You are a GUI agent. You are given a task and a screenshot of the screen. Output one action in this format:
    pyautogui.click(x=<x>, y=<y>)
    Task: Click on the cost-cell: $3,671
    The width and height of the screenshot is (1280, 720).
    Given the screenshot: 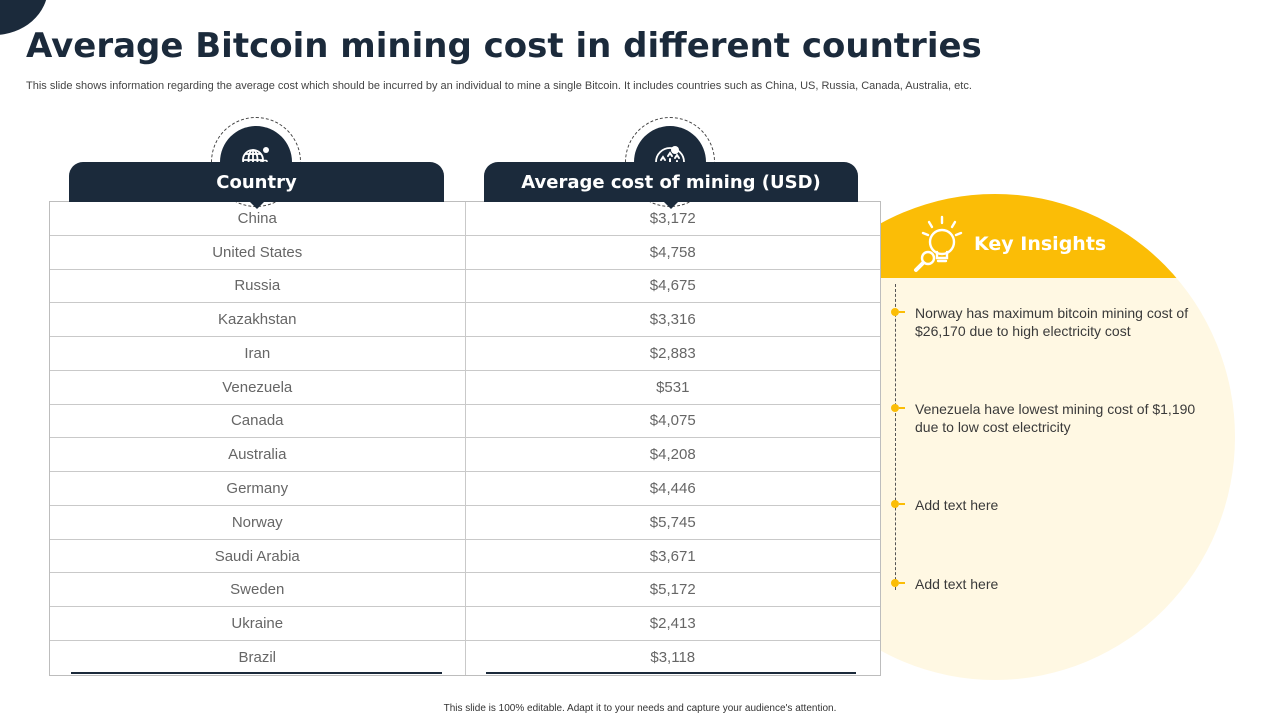 What is the action you would take?
    pyautogui.click(x=672, y=556)
    